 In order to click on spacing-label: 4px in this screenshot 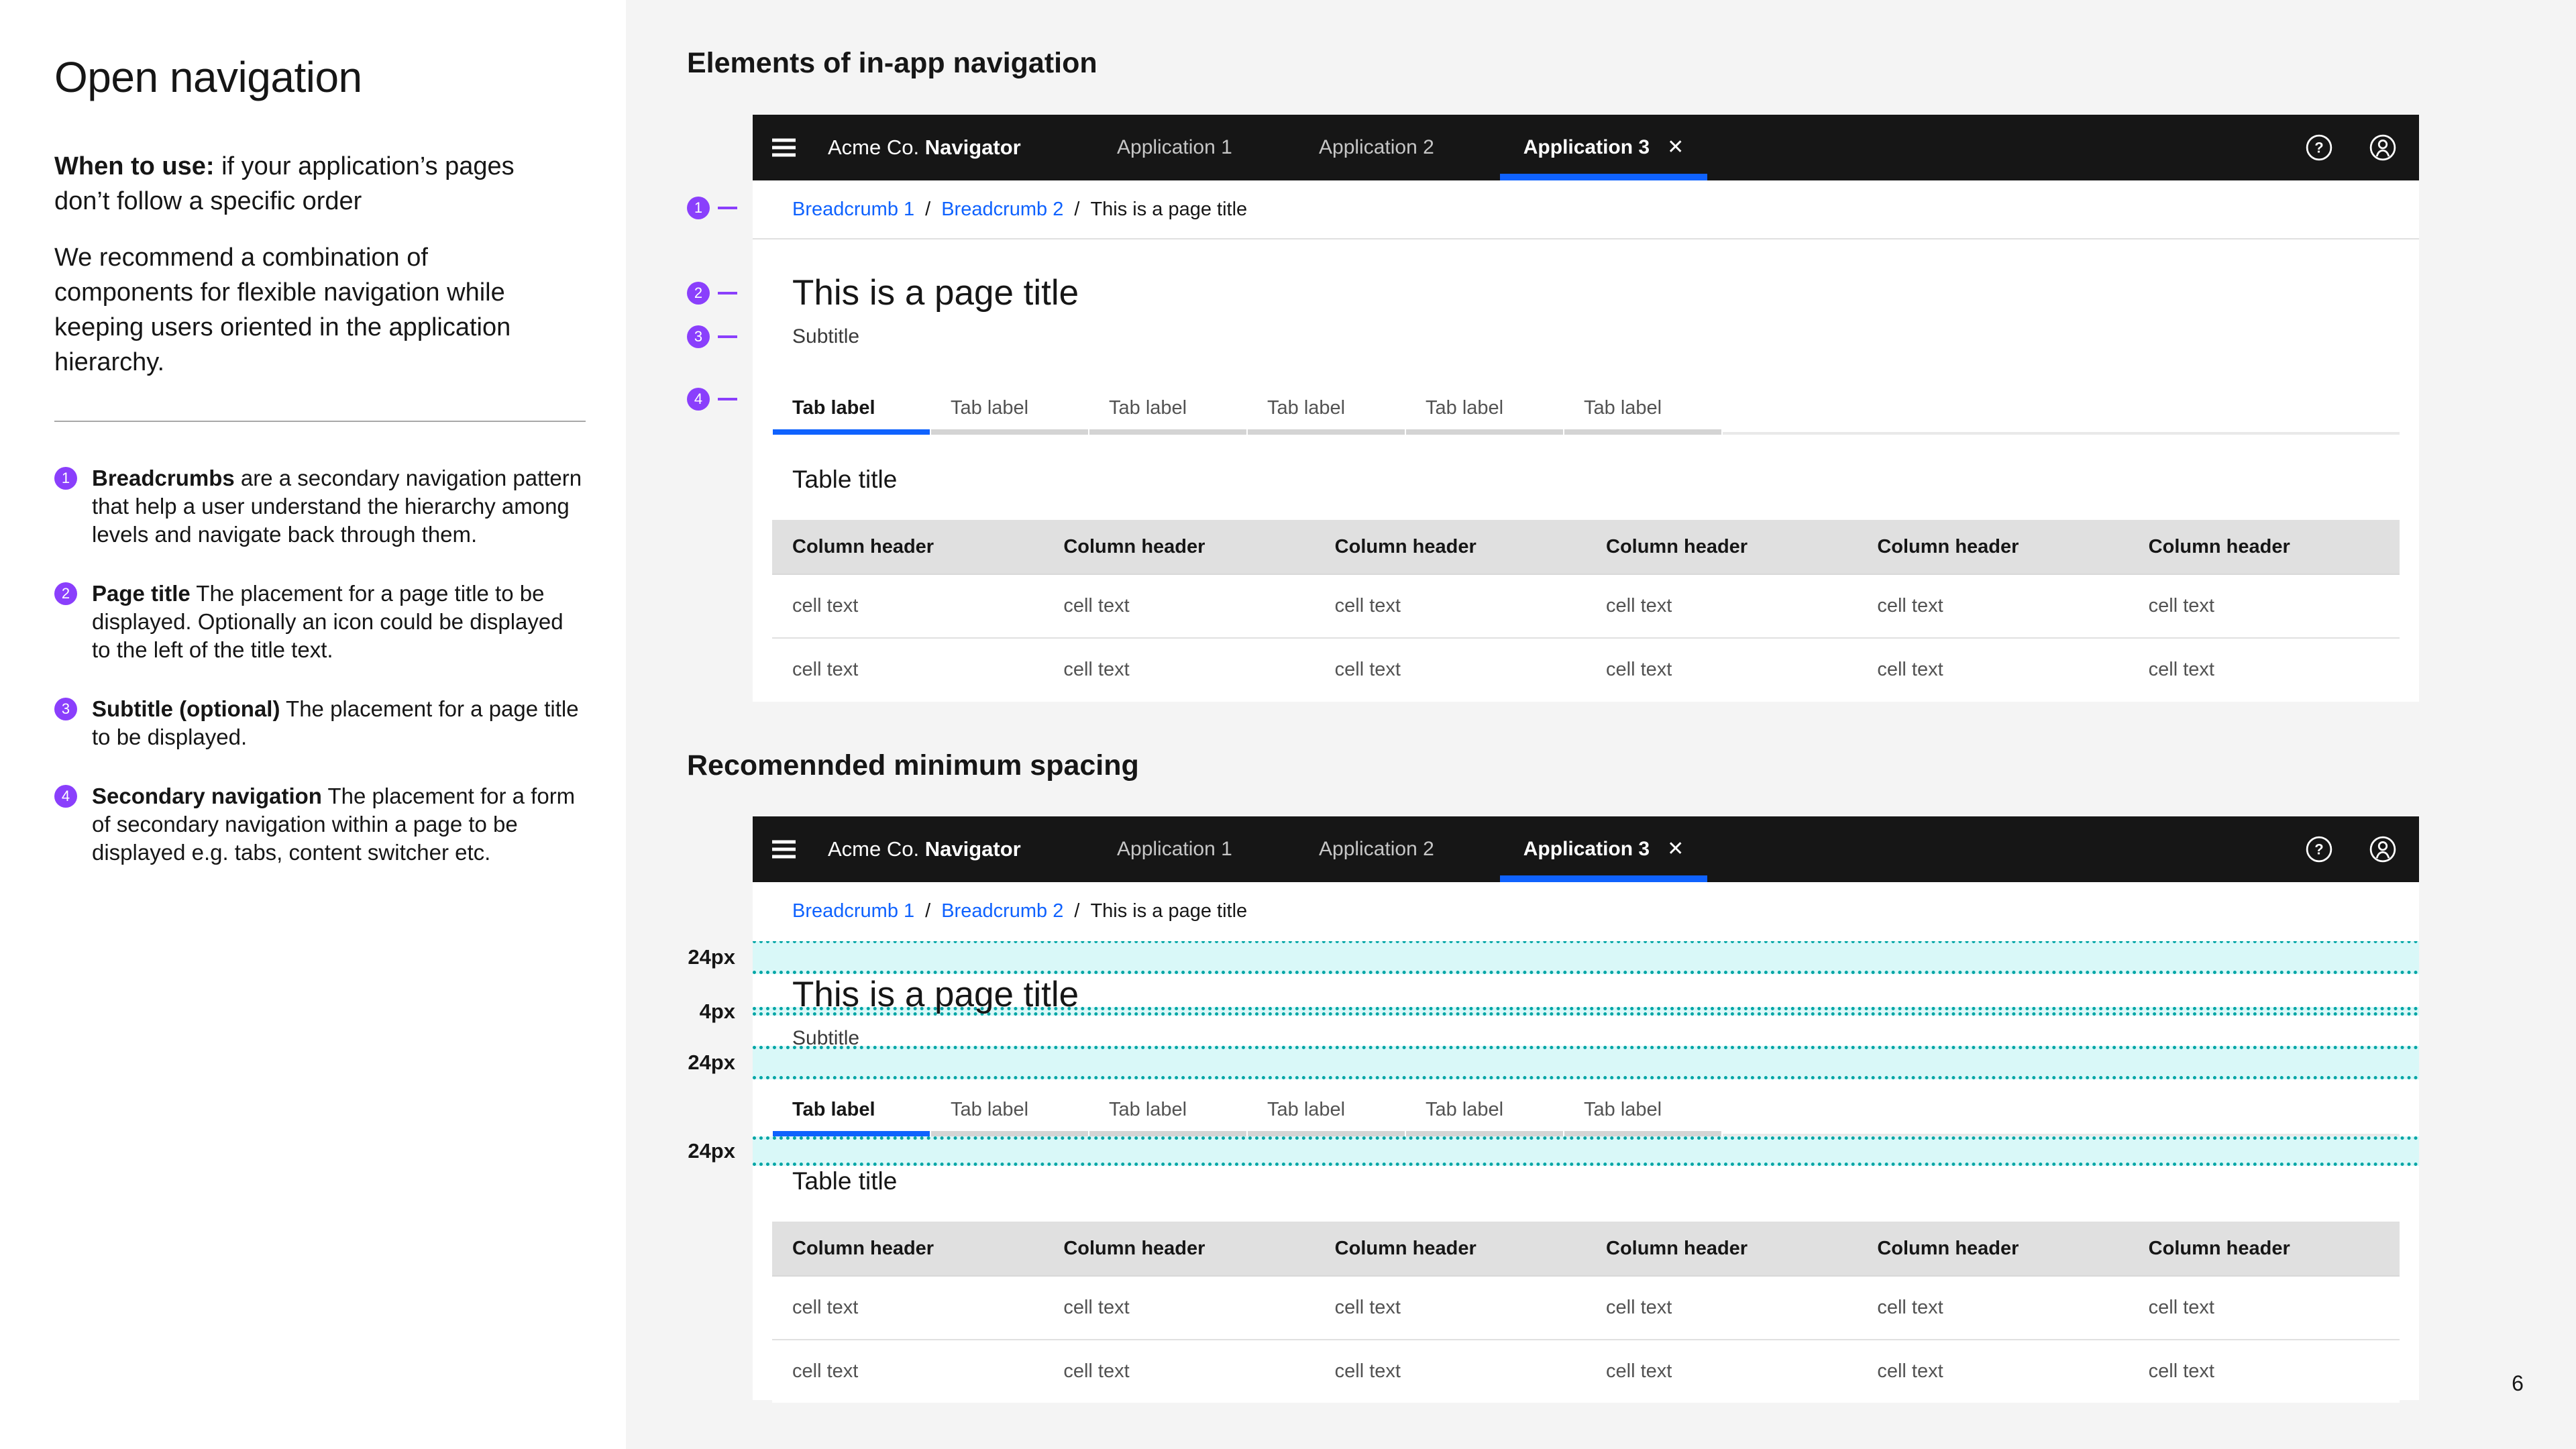, I will do `click(717, 1011)`.